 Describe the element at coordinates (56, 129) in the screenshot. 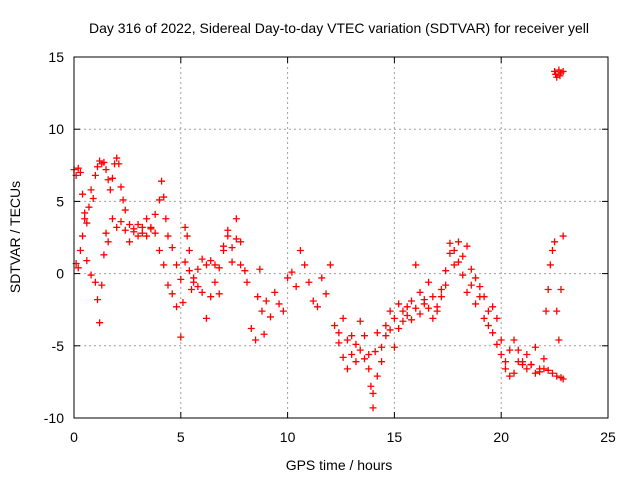

I see `y-tick-label: 10` at that location.